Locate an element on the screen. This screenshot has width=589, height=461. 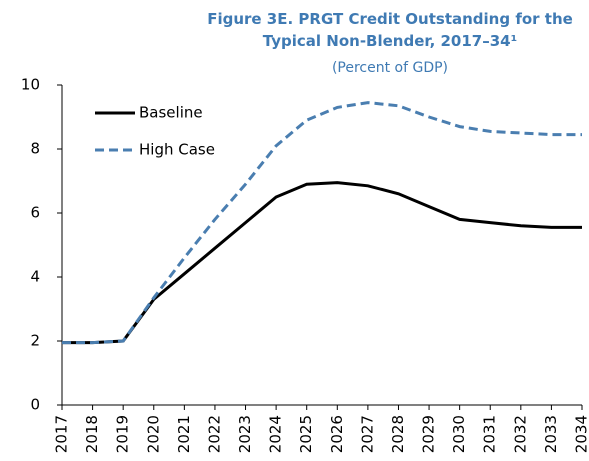
x-tick-label: 2034 is located at coordinates (581, 434).